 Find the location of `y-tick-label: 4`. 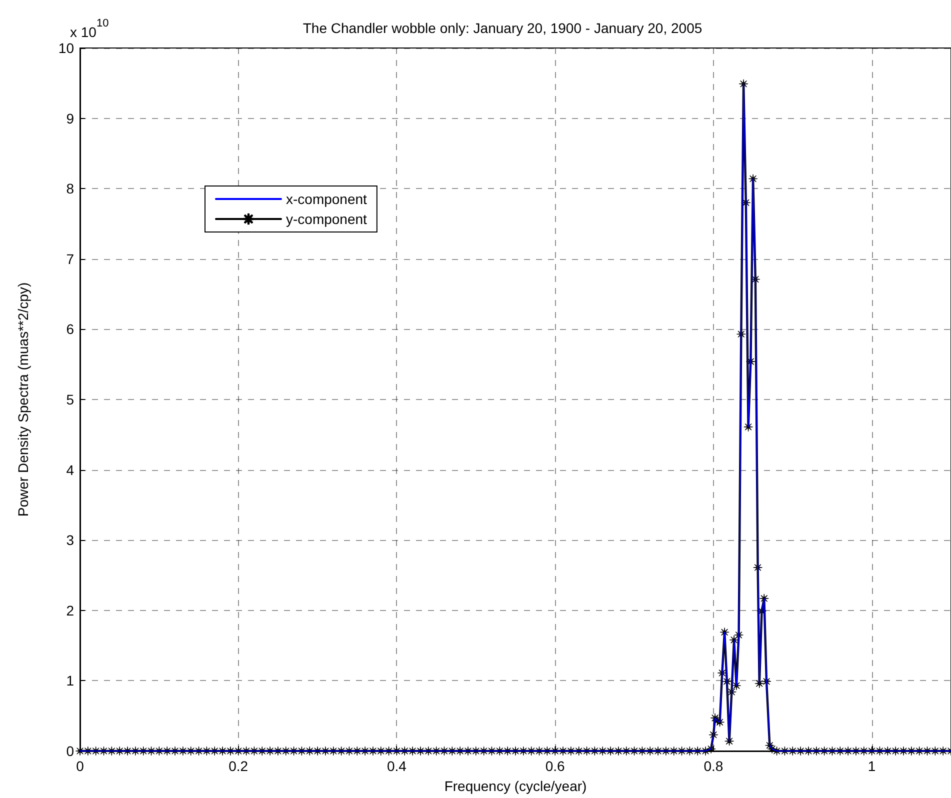

y-tick-label: 4 is located at coordinates (70, 470).